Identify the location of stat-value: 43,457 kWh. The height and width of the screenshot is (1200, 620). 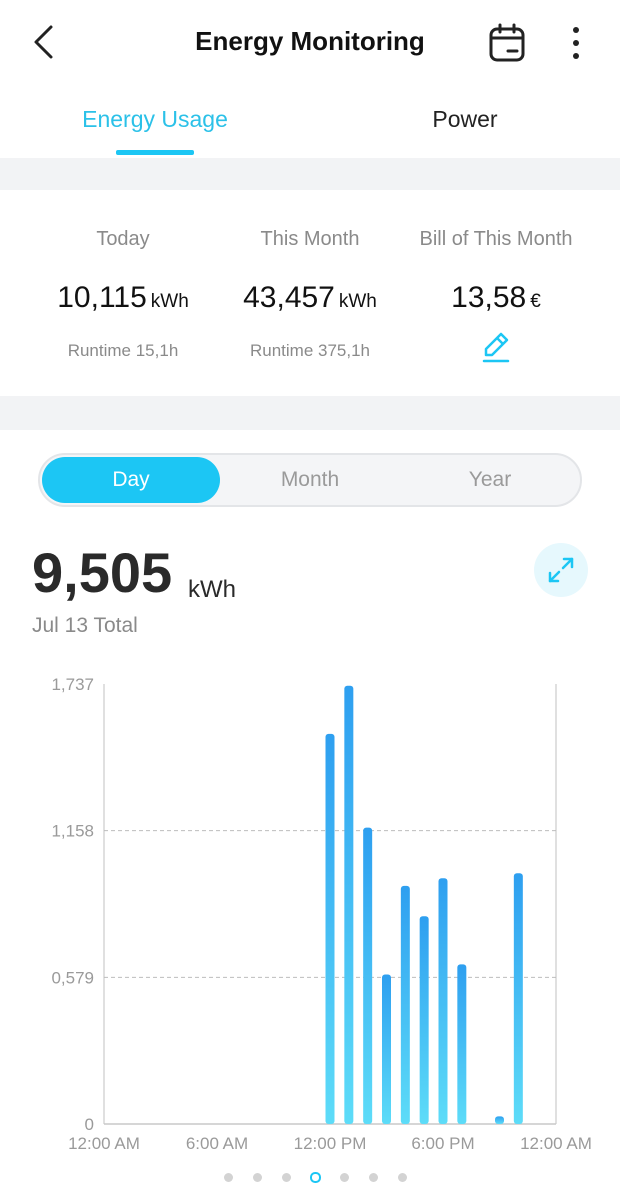
(310, 297).